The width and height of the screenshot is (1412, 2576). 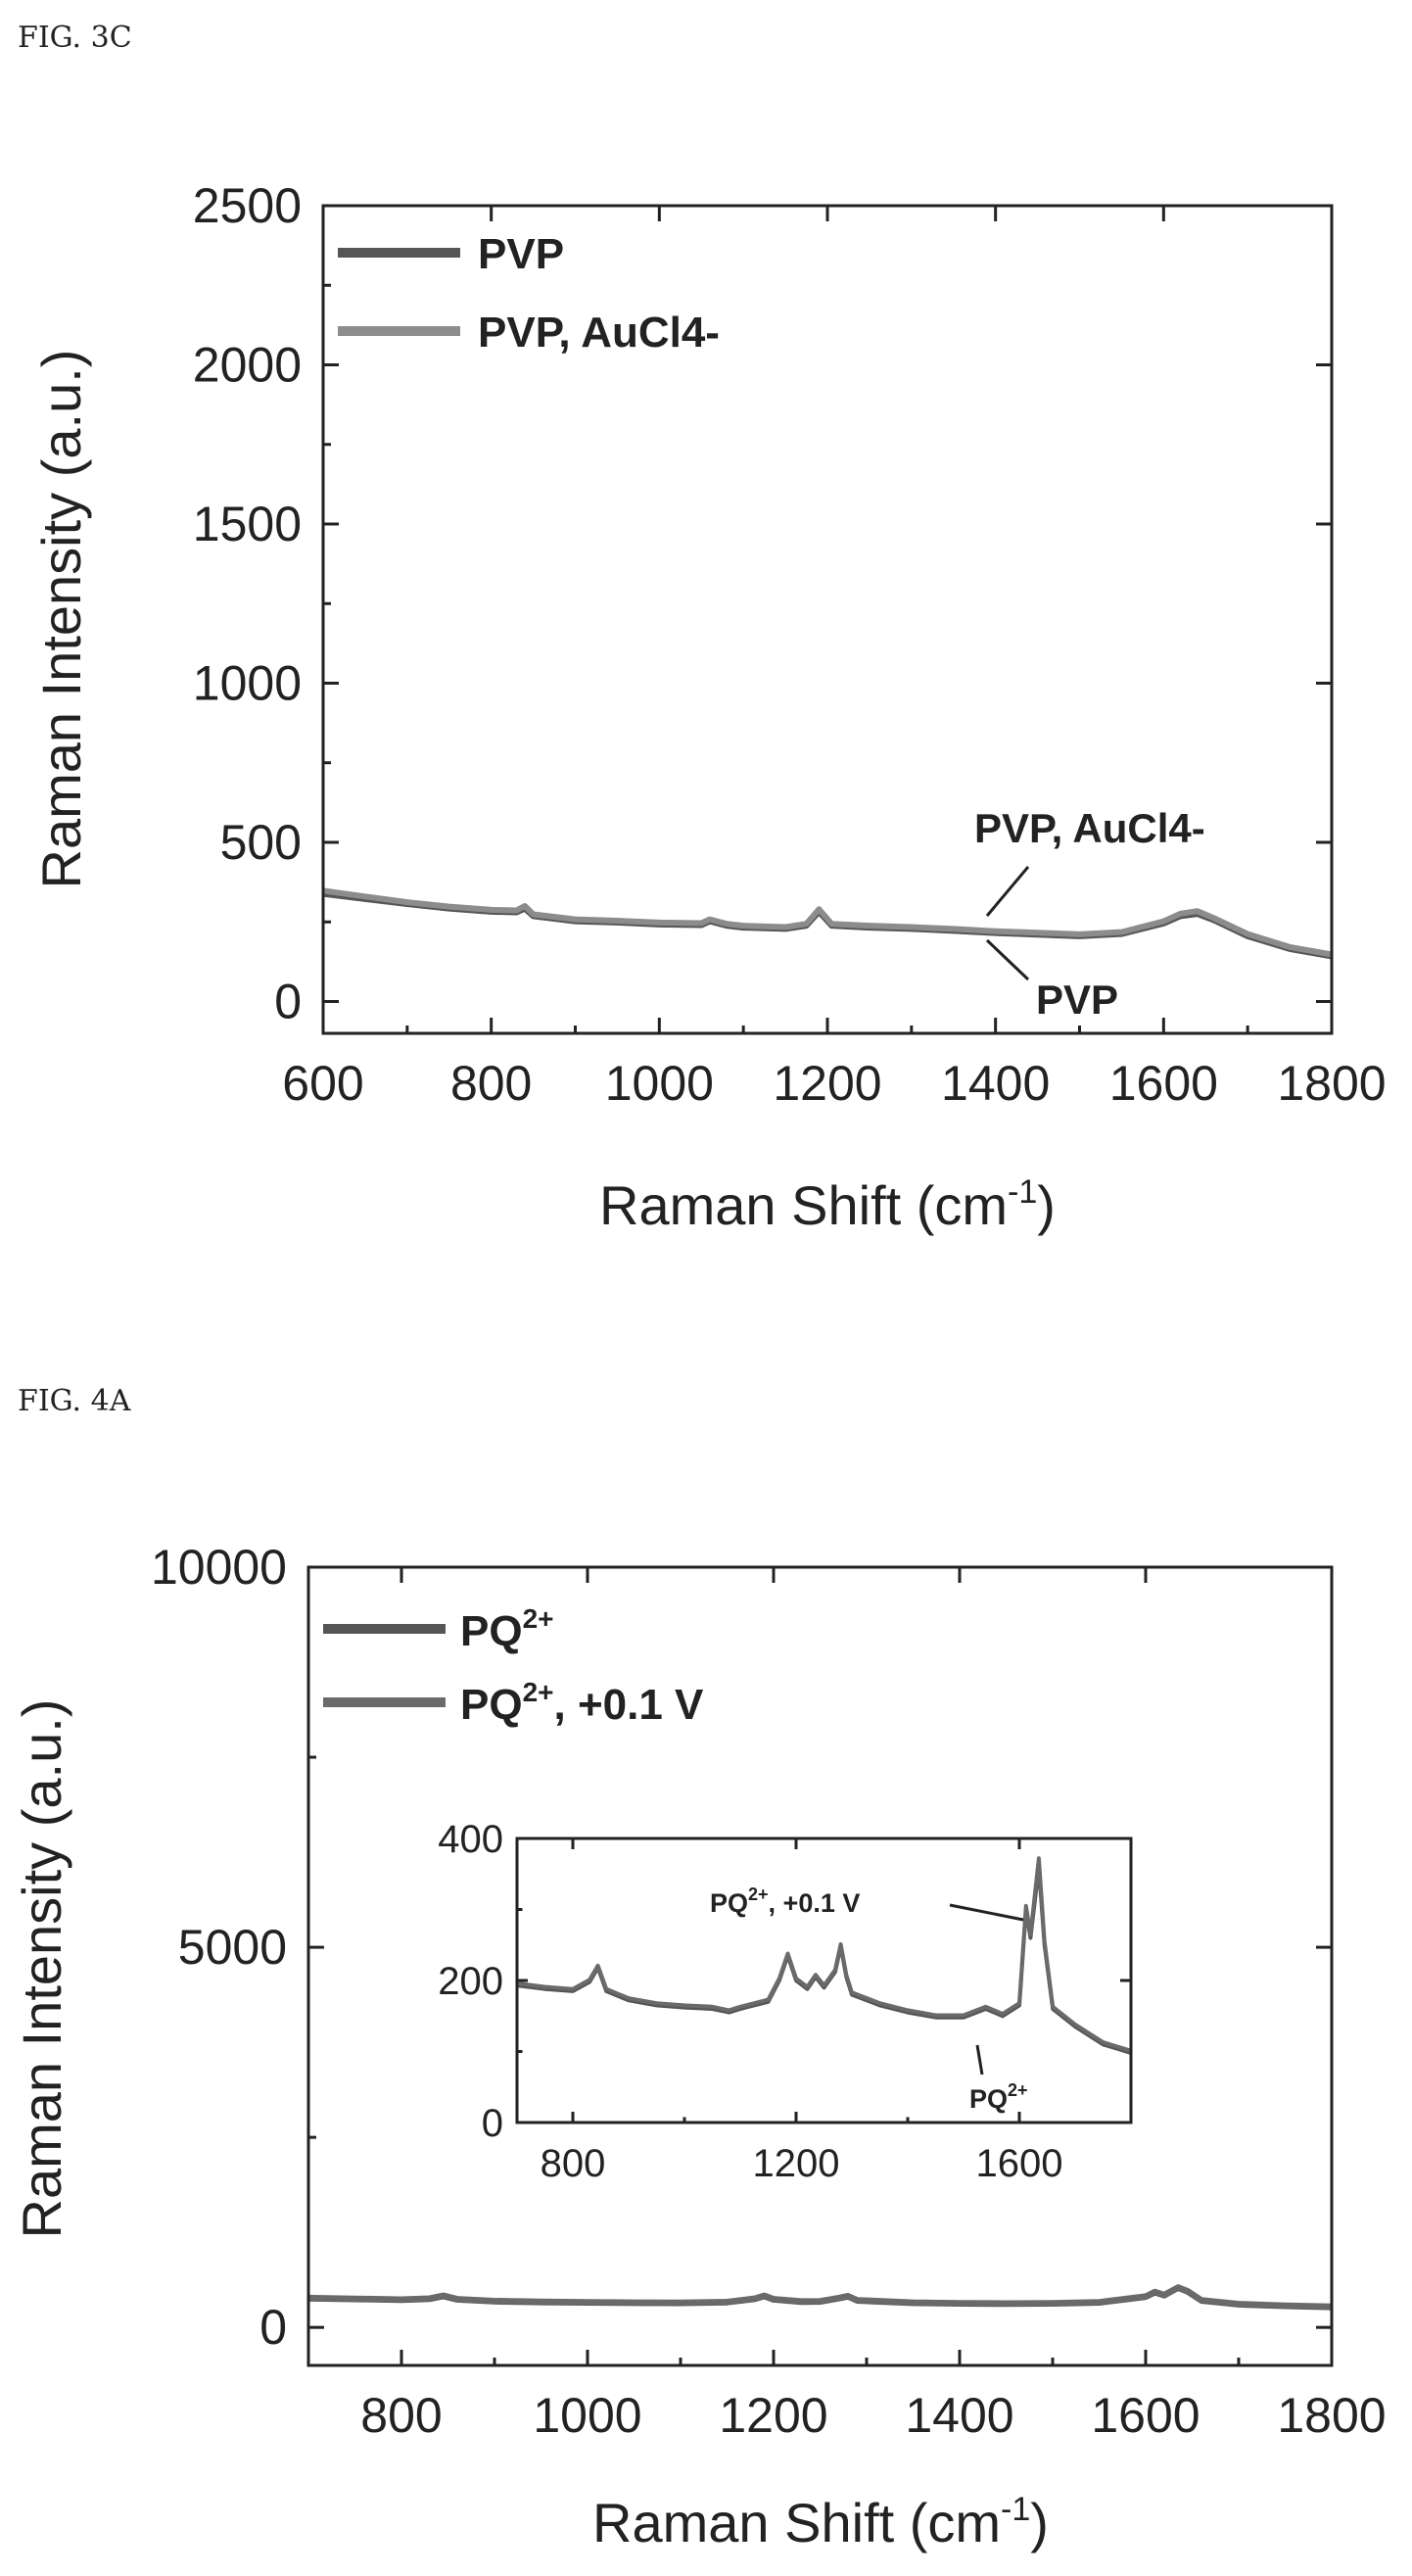 I want to click on fig3c-y-tick-label: 0, so click(x=288, y=1002).